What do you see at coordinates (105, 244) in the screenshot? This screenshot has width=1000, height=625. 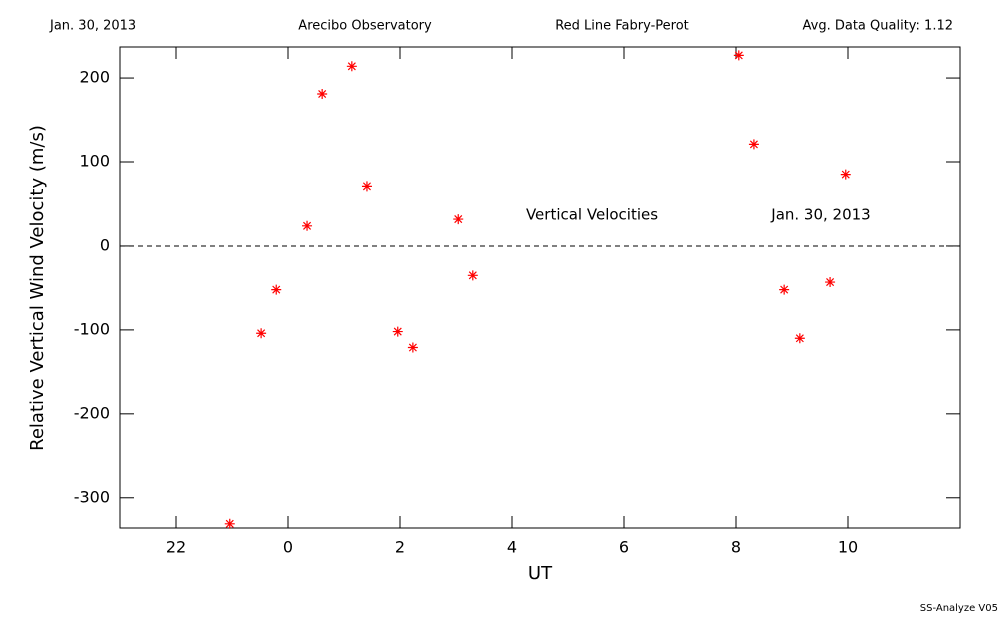 I see `y-tick-label: 0` at bounding box center [105, 244].